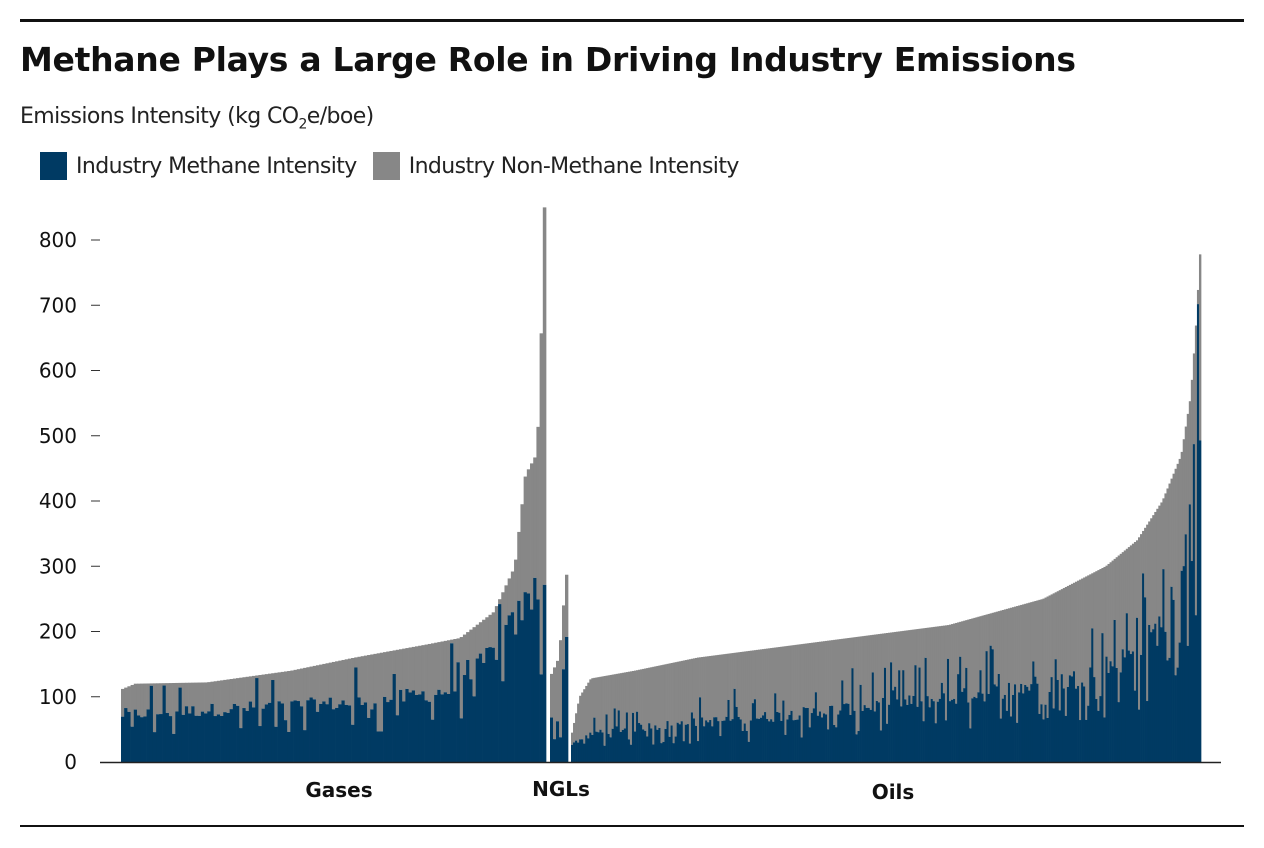  I want to click on bar-oils-54-methane, so click(682, 741).